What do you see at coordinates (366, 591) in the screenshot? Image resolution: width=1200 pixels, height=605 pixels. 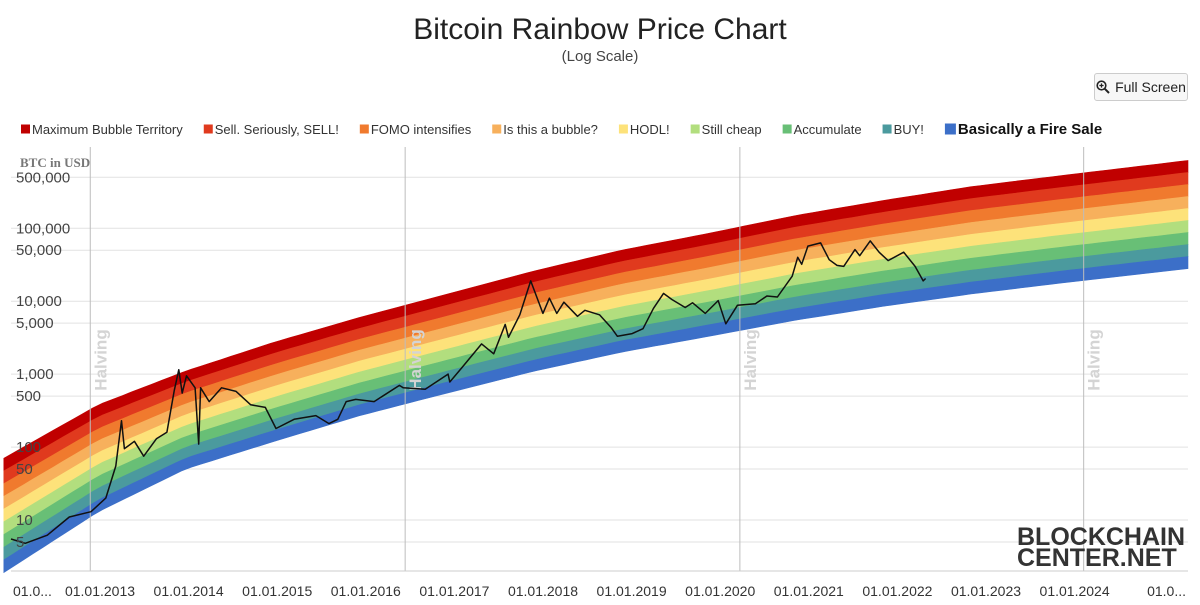 I see `x-tick-label-4: 01.01.2016` at bounding box center [366, 591].